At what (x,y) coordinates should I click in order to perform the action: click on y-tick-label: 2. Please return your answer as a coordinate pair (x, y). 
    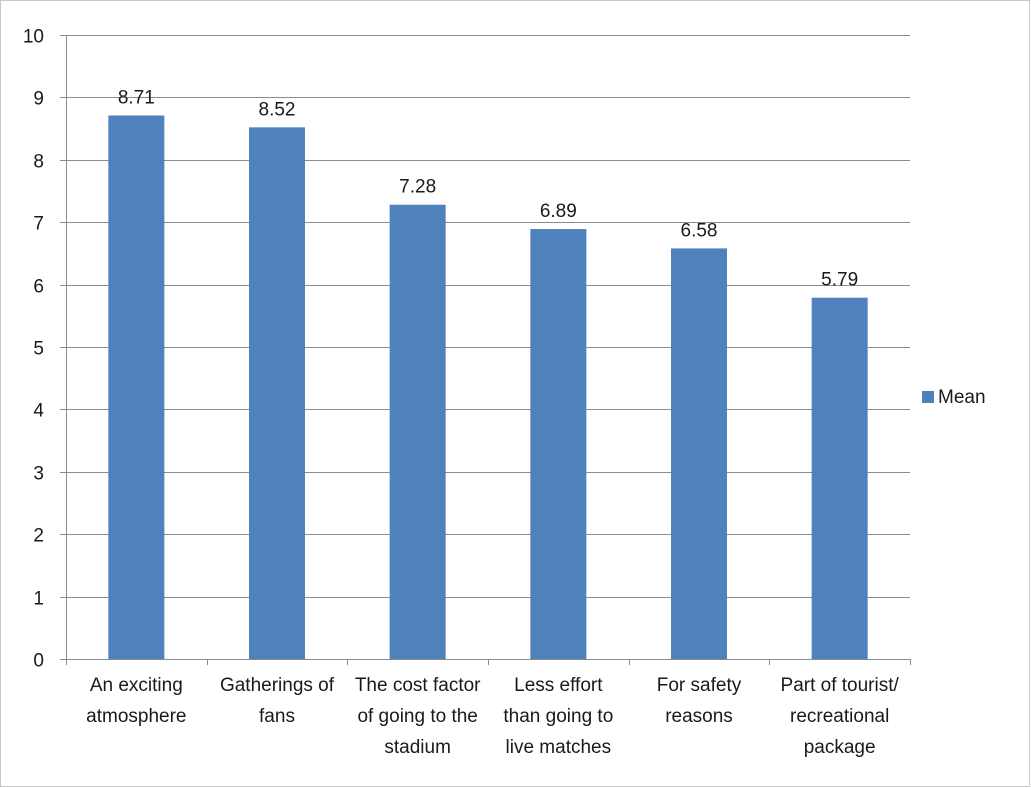
    Looking at the image, I should click on (38, 536).